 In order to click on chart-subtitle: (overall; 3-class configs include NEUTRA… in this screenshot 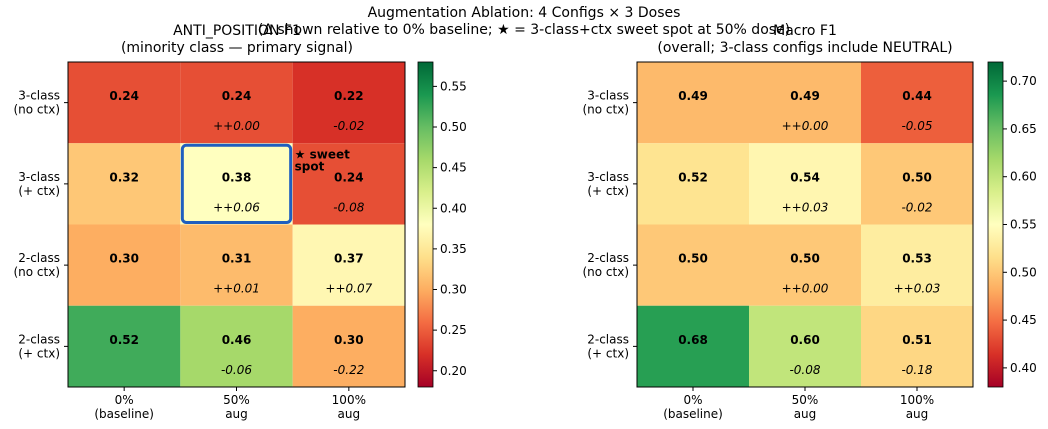, I will do `click(804, 48)`.